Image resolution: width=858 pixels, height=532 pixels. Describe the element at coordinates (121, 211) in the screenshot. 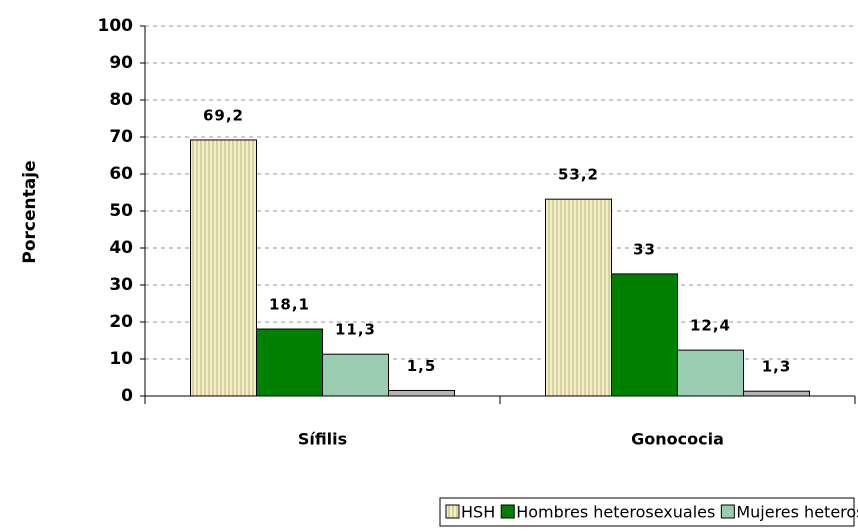

I see `y-tick-label: 50` at that location.